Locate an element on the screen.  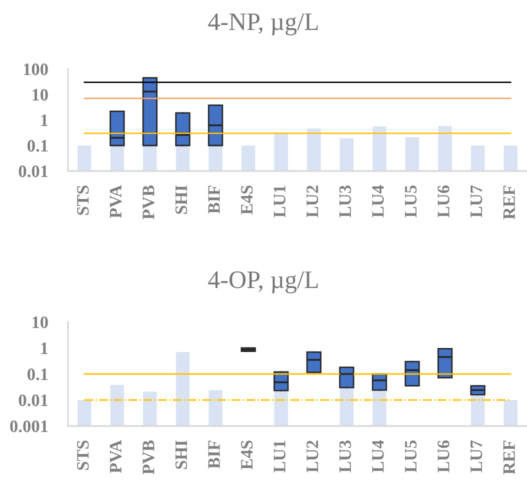
y-tick-label: 100 is located at coordinates (36, 69).